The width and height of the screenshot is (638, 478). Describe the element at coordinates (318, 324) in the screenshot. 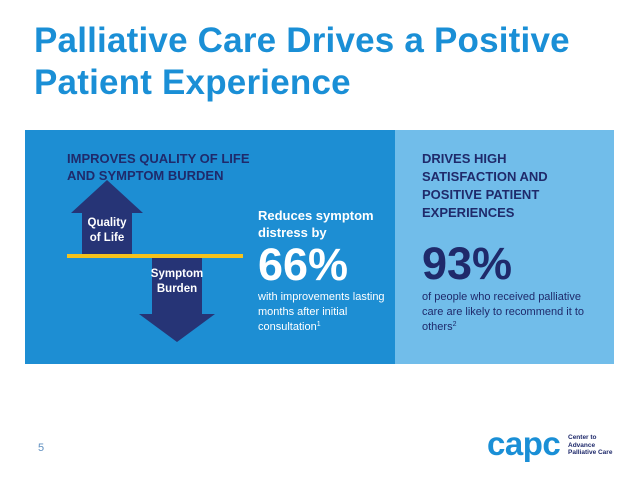

I see `footnote-1: 1` at that location.